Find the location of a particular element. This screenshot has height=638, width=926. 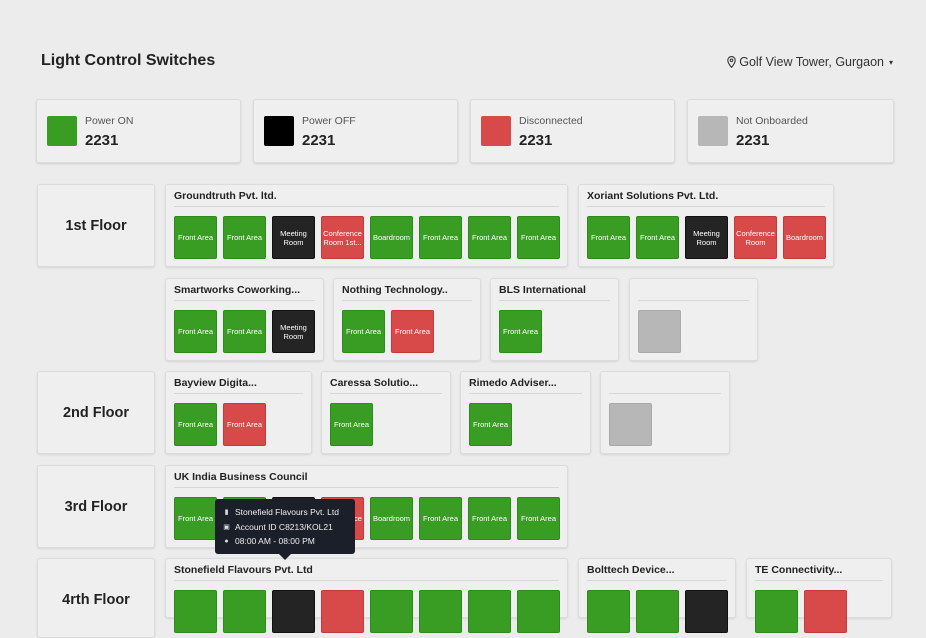

company-name: Nothing Technology.. is located at coordinates (395, 290).